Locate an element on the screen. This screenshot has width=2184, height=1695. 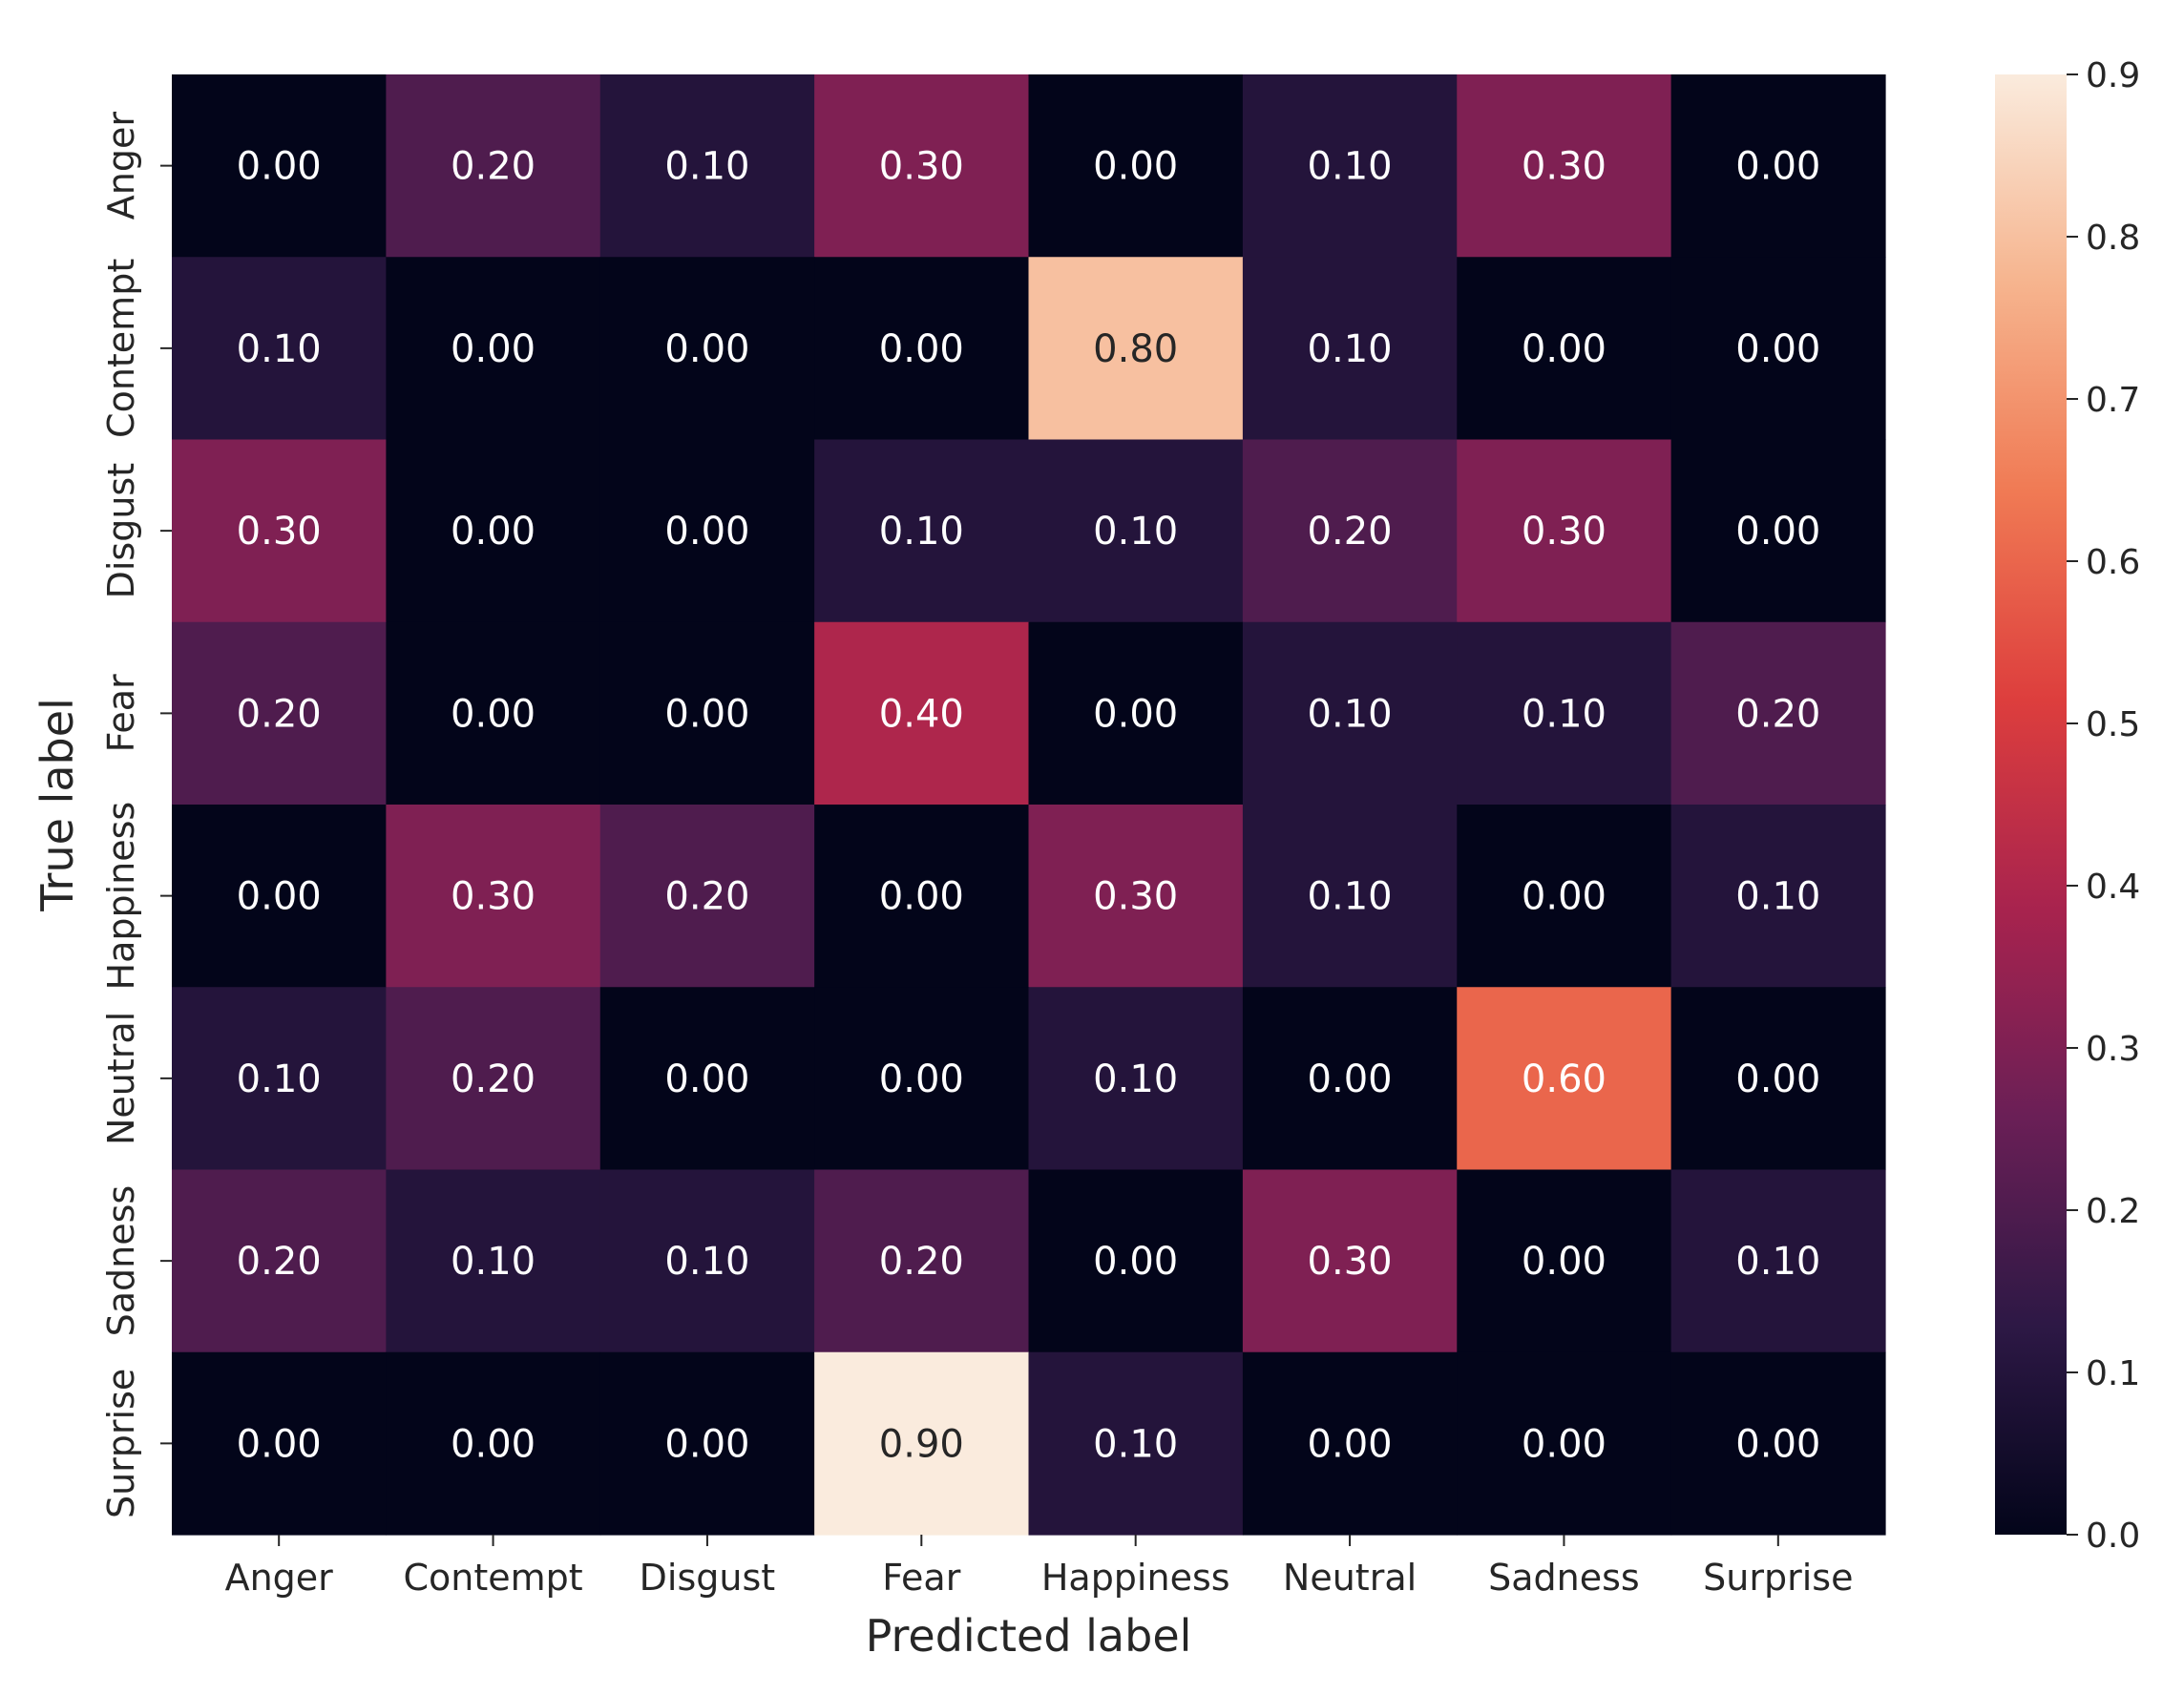
cell-value-4-5: 0.10 is located at coordinates (1350, 897).